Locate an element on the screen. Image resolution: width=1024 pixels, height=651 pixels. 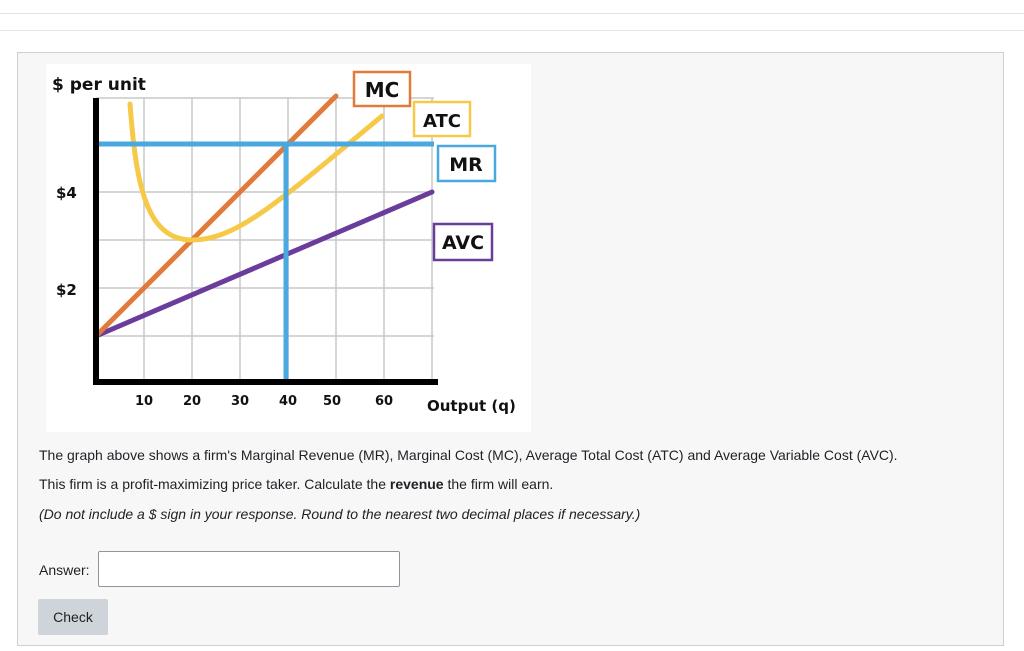
y-tick-4: $4 is located at coordinates (66, 193).